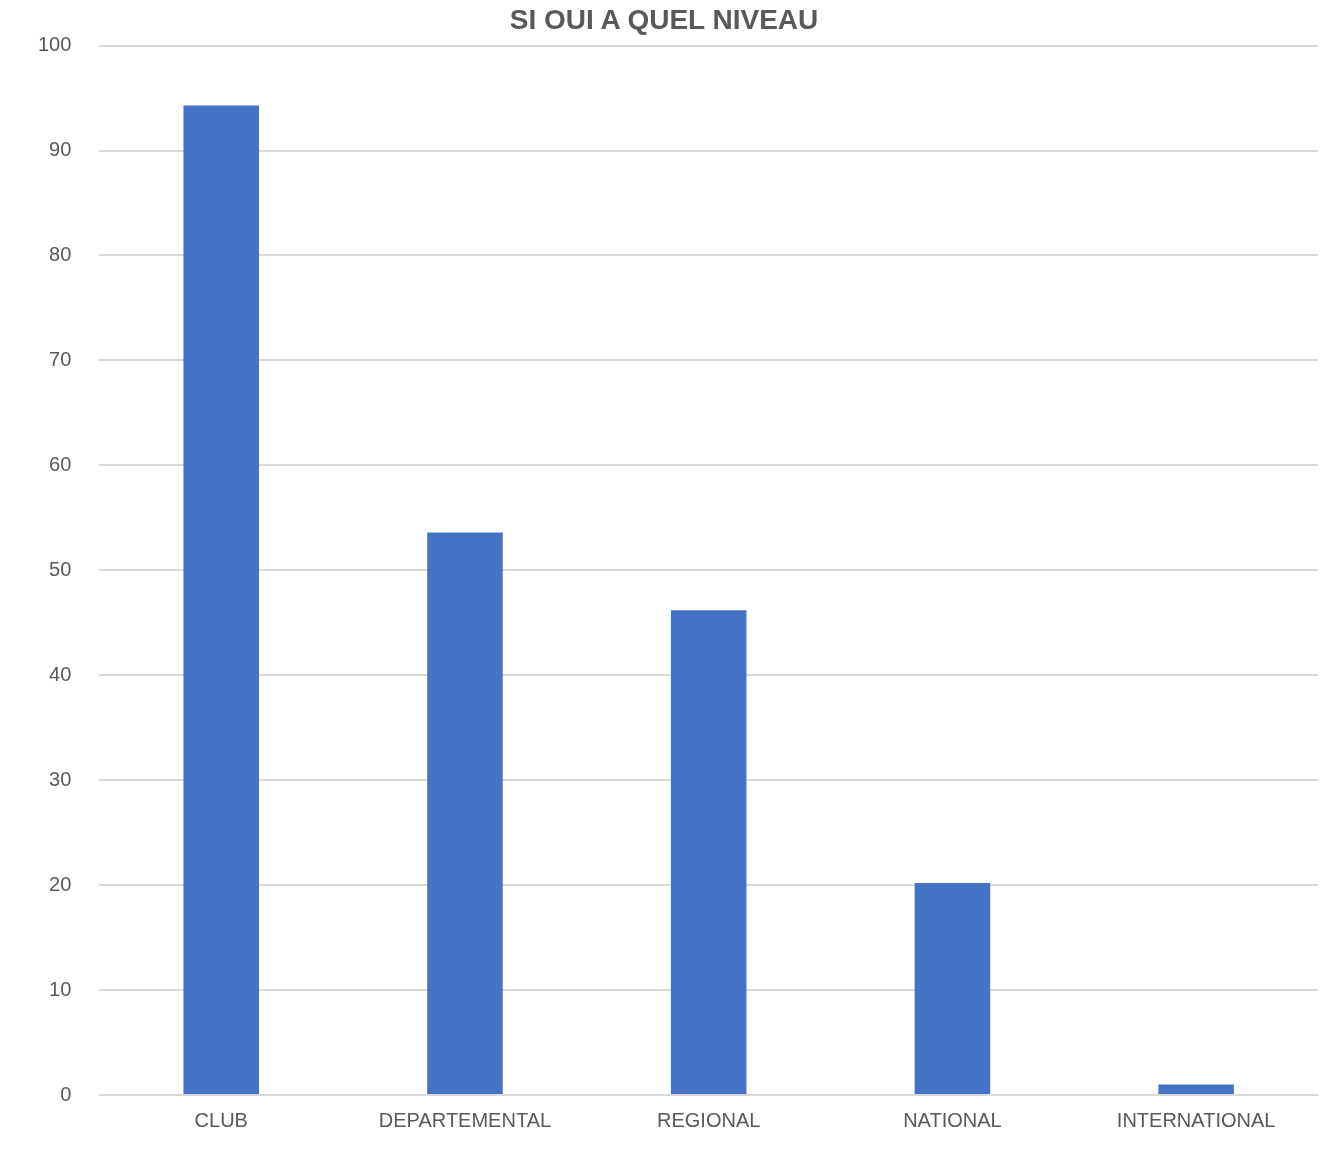 The height and width of the screenshot is (1151, 1322). Describe the element at coordinates (60, 358) in the screenshot. I see `y-tick-label: 70` at that location.